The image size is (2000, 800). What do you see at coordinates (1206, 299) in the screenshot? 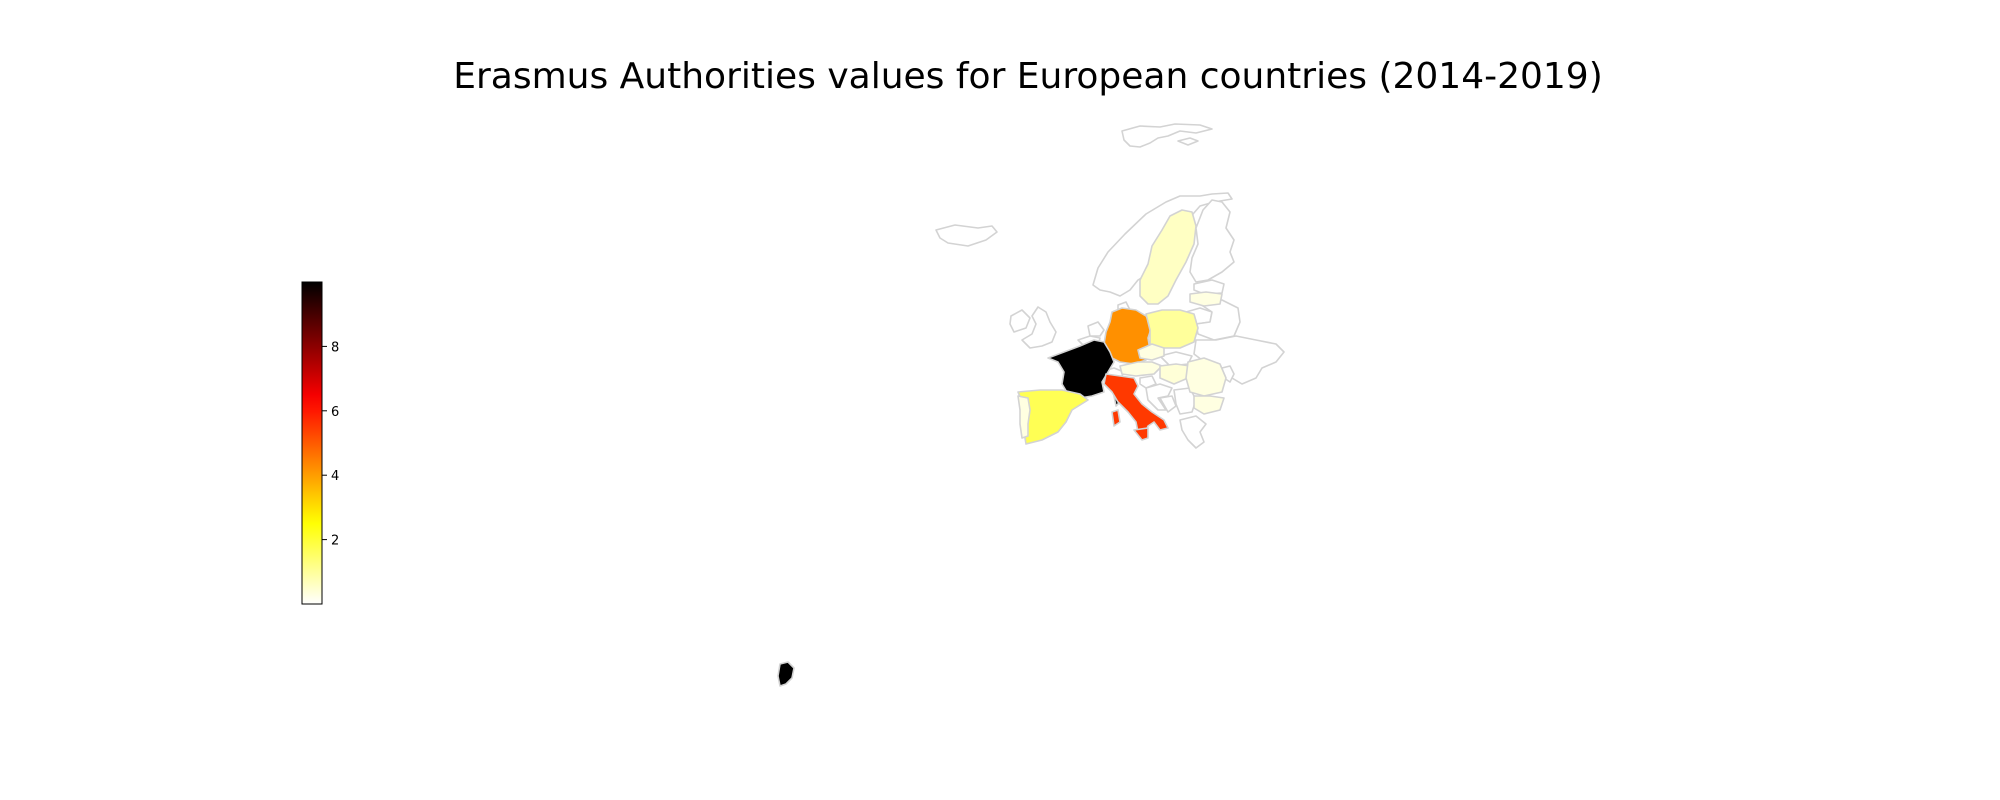
I see `latvia` at bounding box center [1206, 299].